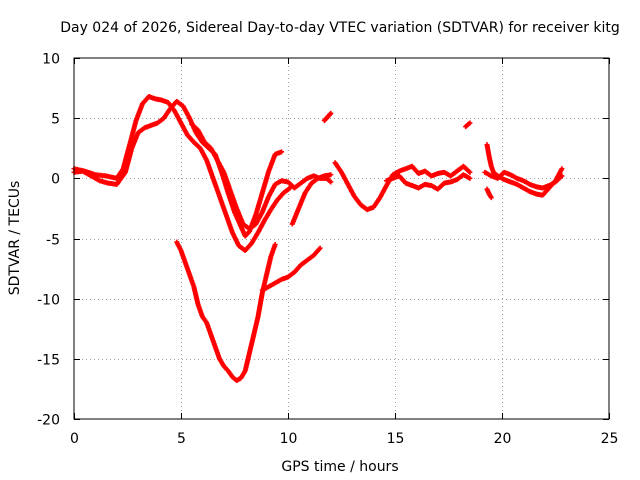  Describe the element at coordinates (396, 439) in the screenshot. I see `x-tick-label: 15` at that location.